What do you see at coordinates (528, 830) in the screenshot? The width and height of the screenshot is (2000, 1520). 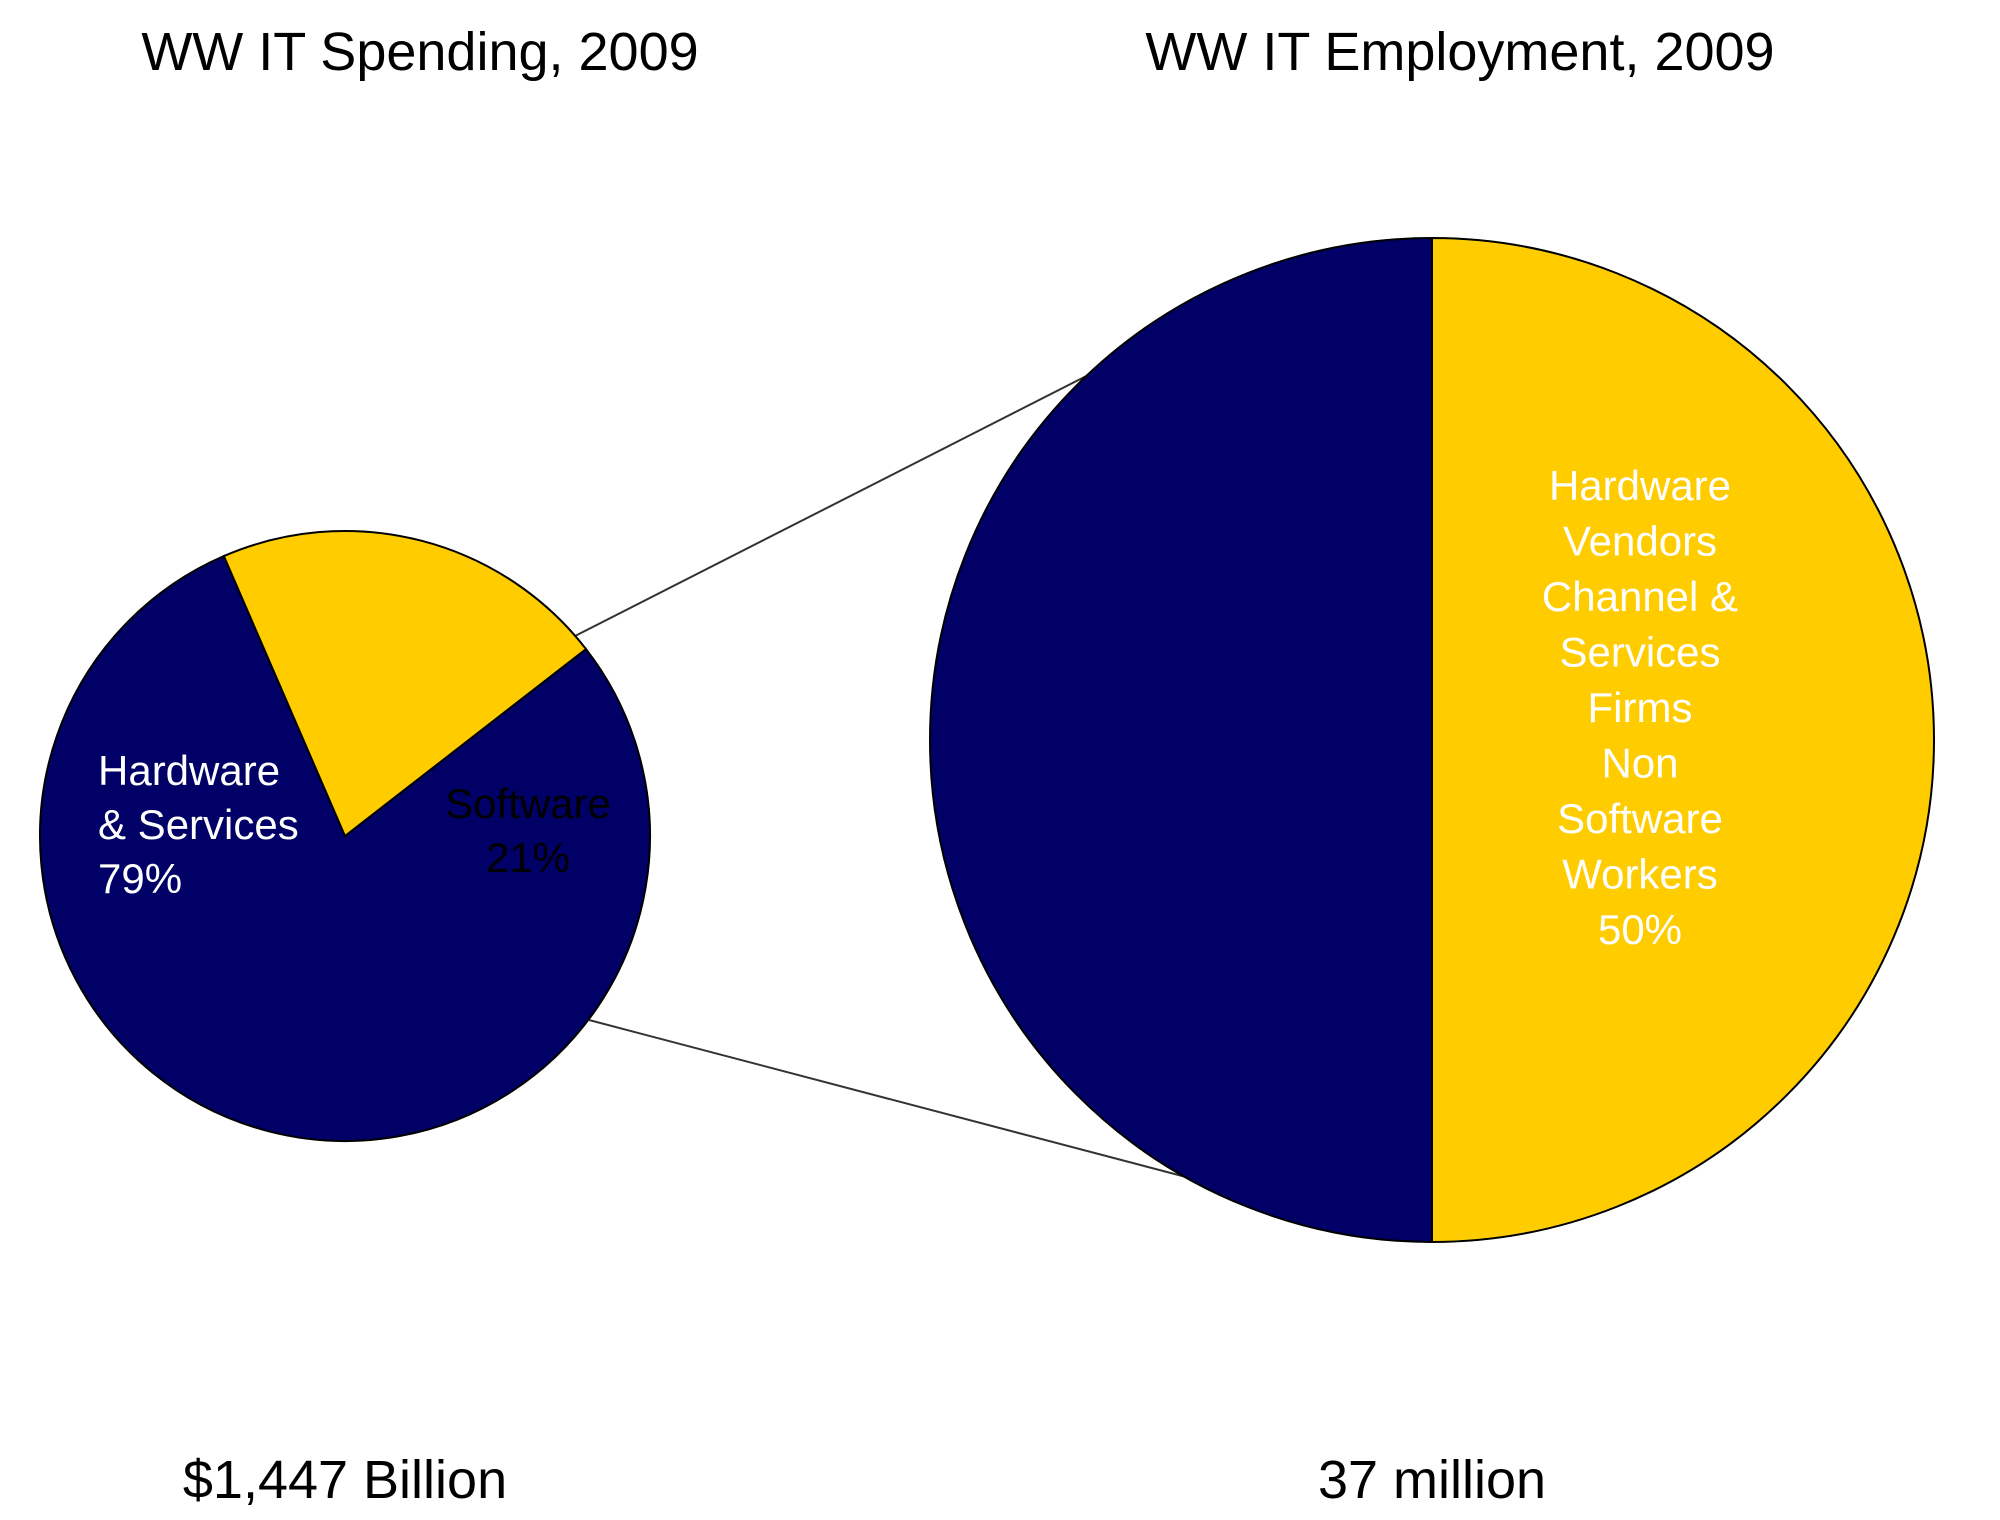 I see `pie0-slice-1-label: Software 21%` at bounding box center [528, 830].